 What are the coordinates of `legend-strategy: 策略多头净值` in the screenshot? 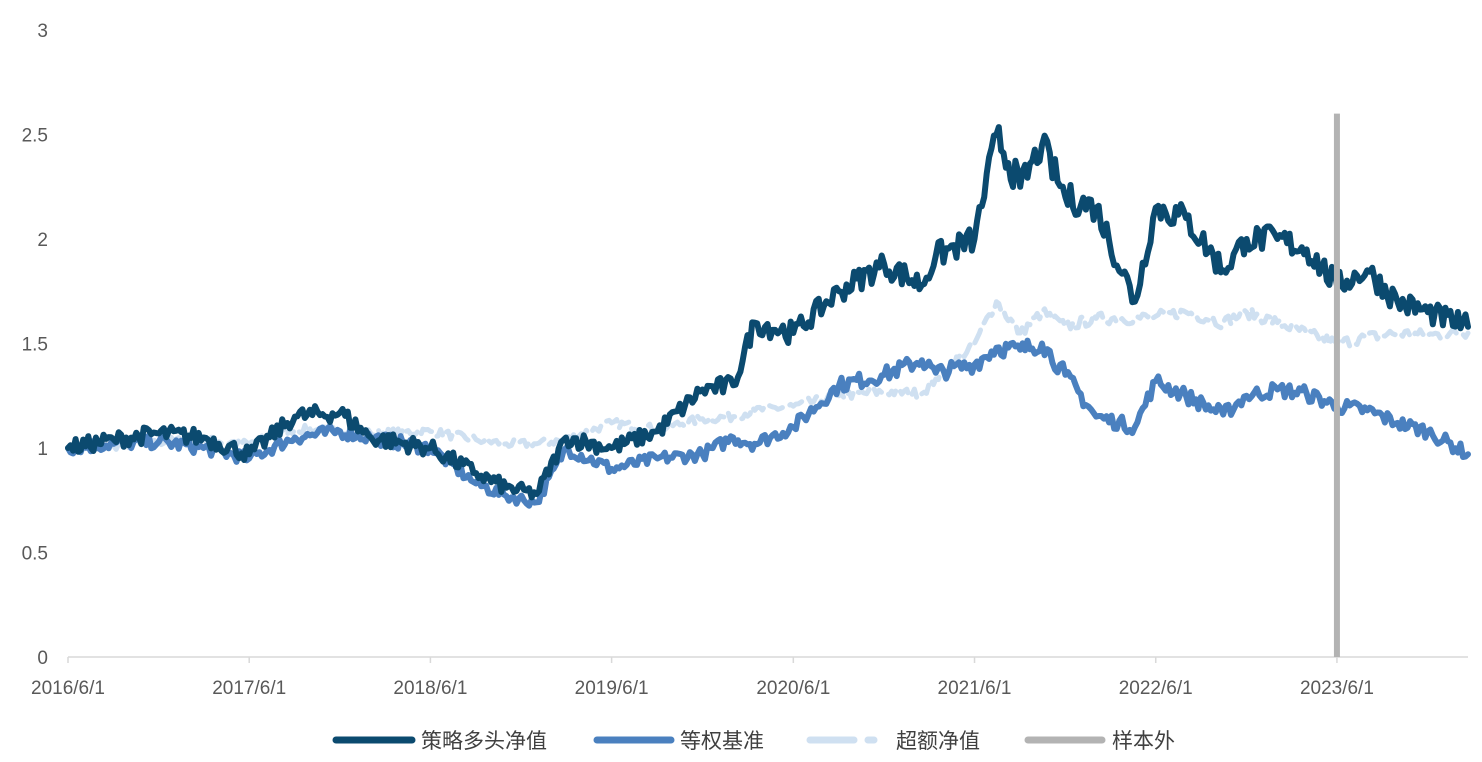 It's located at (439, 741).